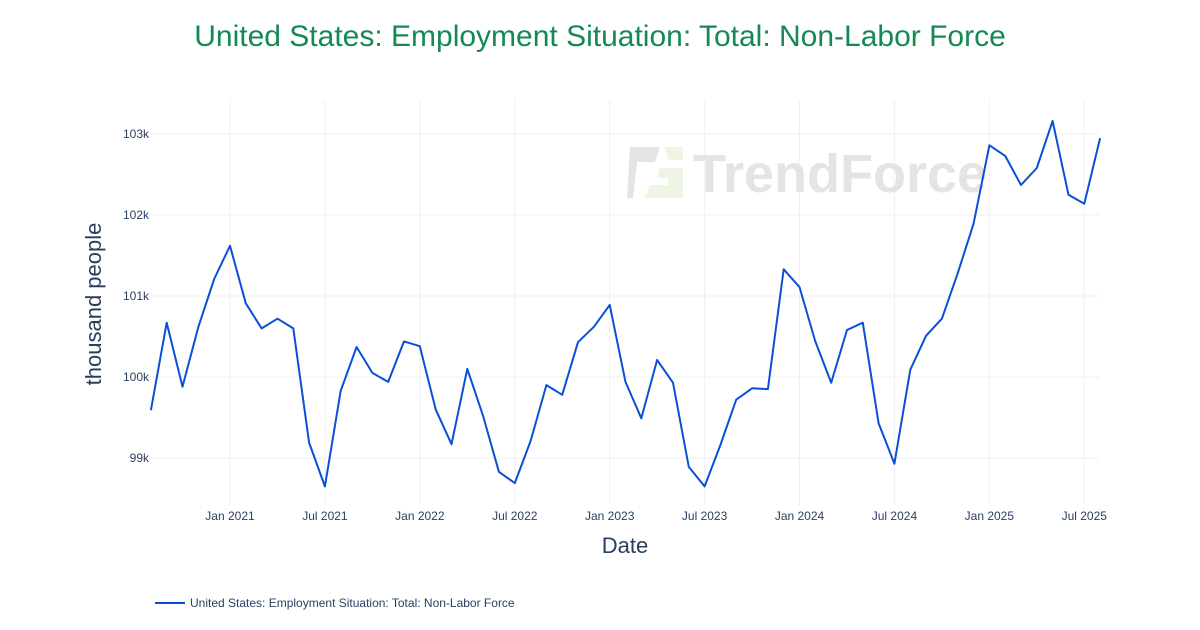  I want to click on x-tick-label: Jul 2021, so click(325, 516).